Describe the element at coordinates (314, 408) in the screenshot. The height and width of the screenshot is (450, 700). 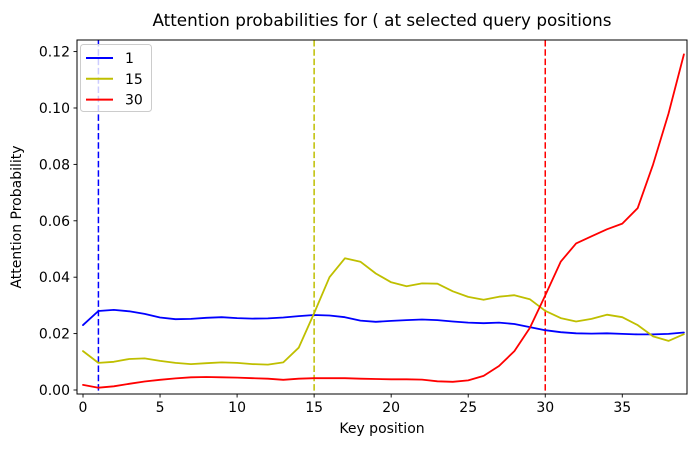
I see `x-tick-label: 15` at that location.